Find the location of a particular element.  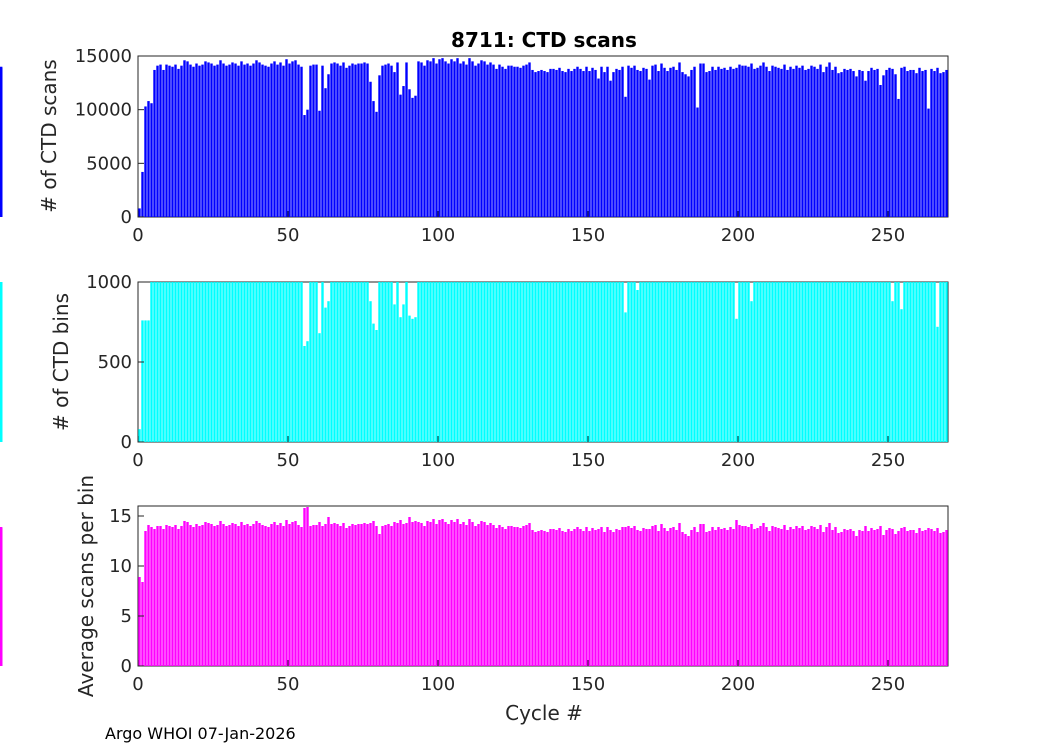

x-ticks: 0 50 100 150 200 250 is located at coordinates (518, 677).